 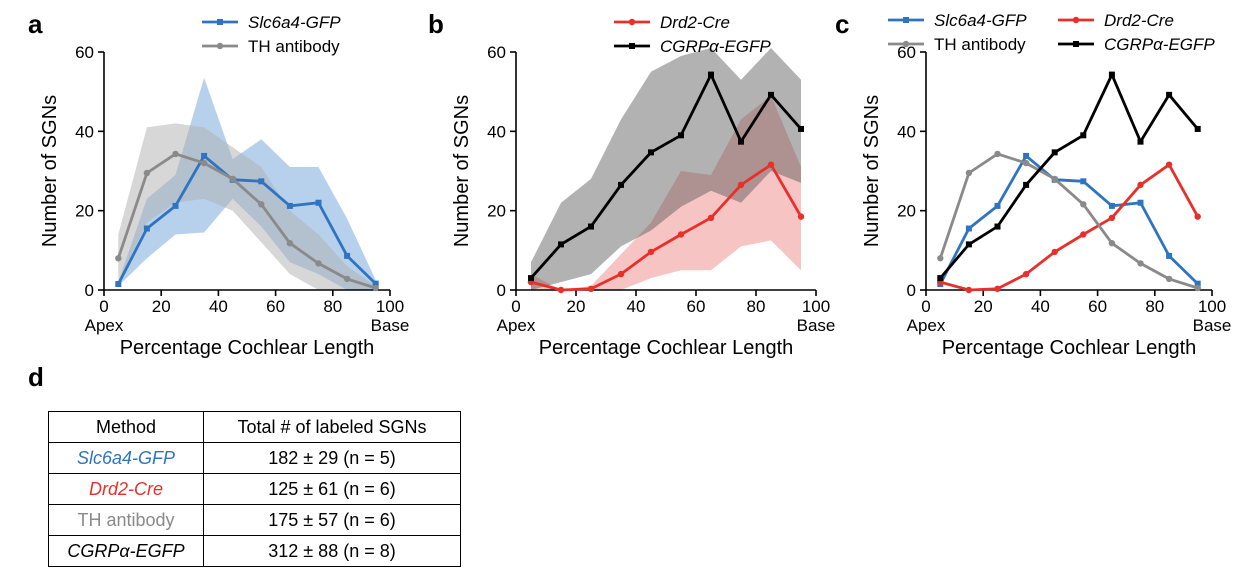 I want to click on method-cell: TH antibody, so click(x=126, y=520).